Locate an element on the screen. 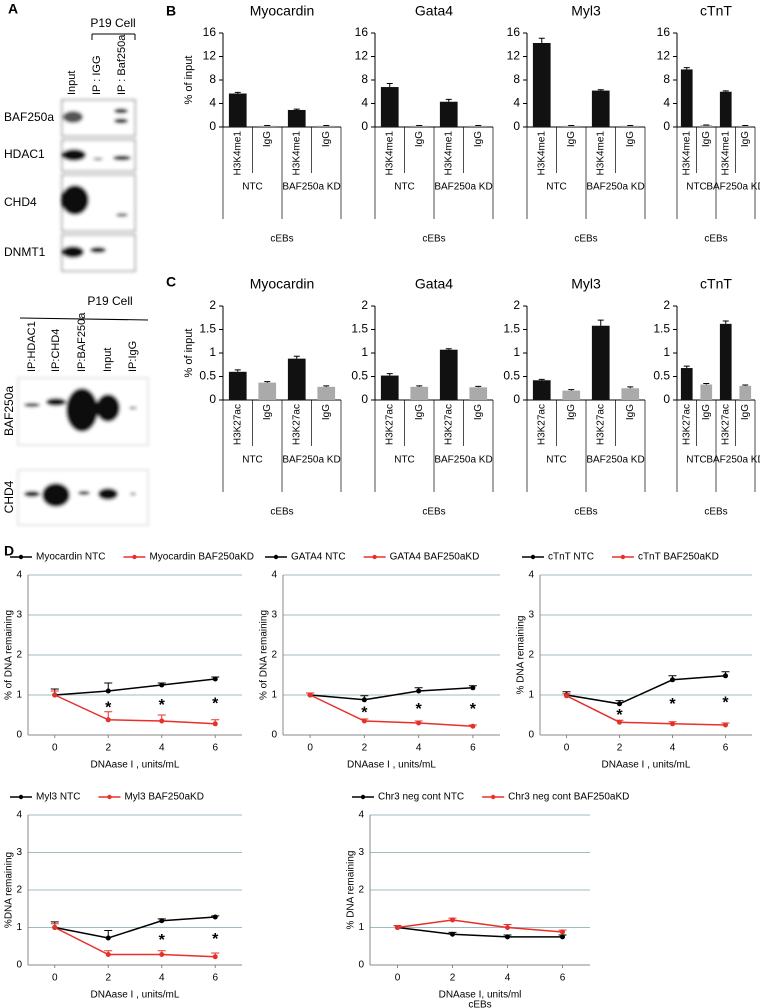 This screenshot has height=1008, width=760. y-tick-label: 1.5 is located at coordinates (661, 329).